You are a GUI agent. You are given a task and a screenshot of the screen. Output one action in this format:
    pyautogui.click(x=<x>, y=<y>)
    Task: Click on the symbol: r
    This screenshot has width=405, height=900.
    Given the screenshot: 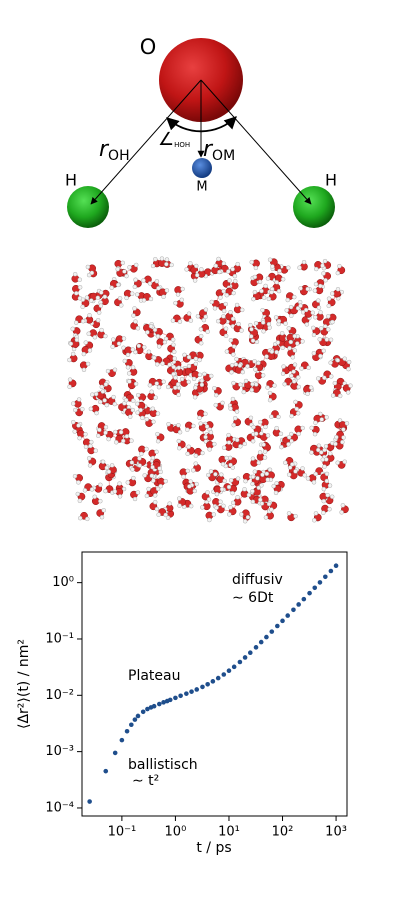 What is the action you would take?
    pyautogui.click(x=104, y=149)
    